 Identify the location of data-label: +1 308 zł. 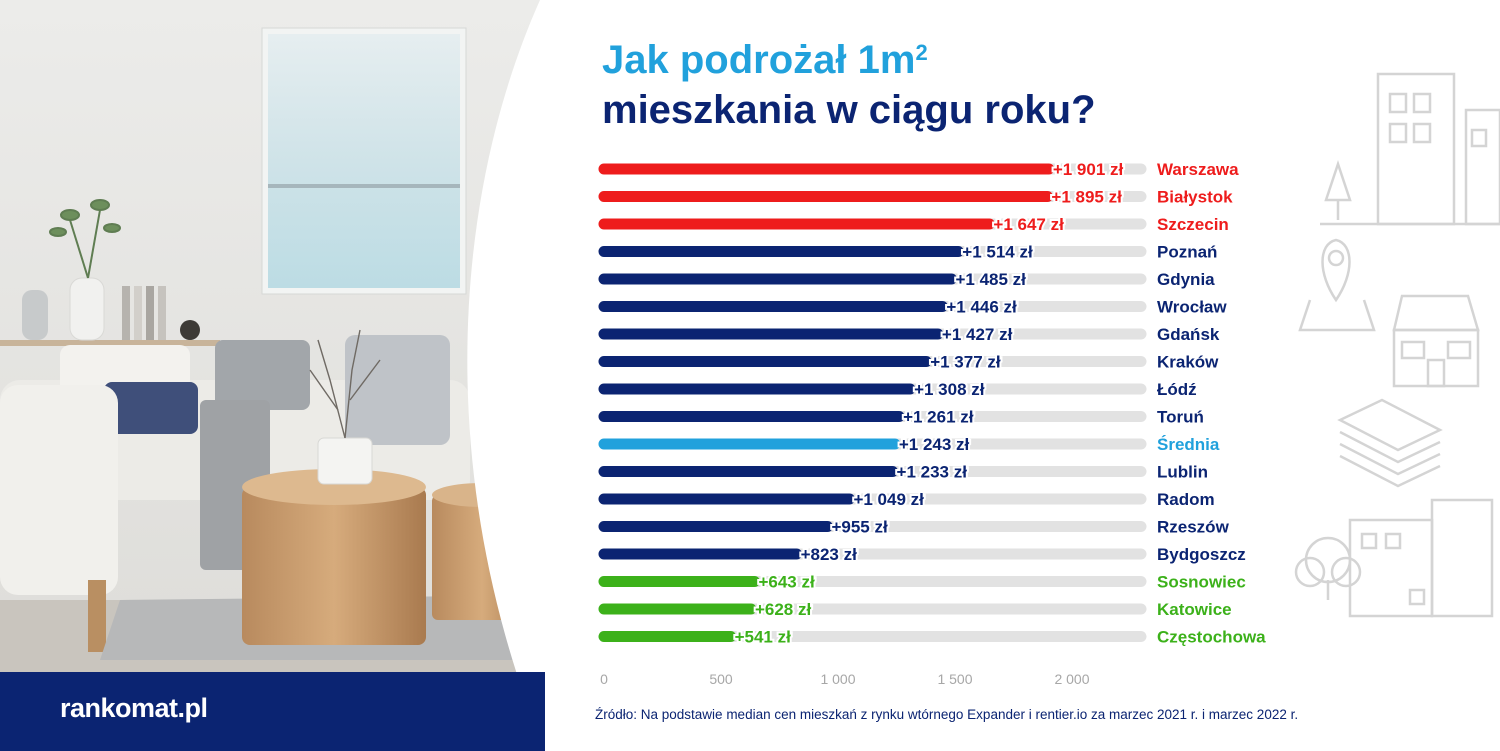
(949, 389).